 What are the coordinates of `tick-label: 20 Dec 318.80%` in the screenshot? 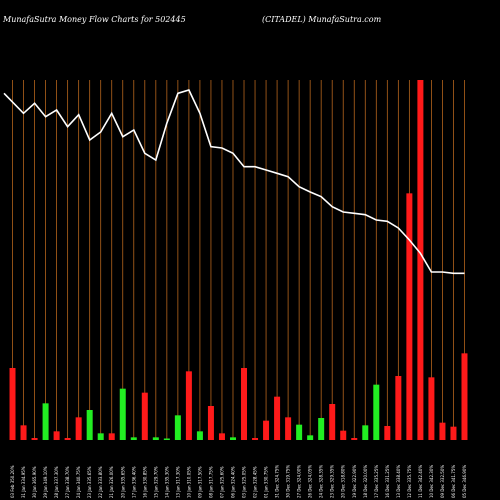 It's located at (343, 481).